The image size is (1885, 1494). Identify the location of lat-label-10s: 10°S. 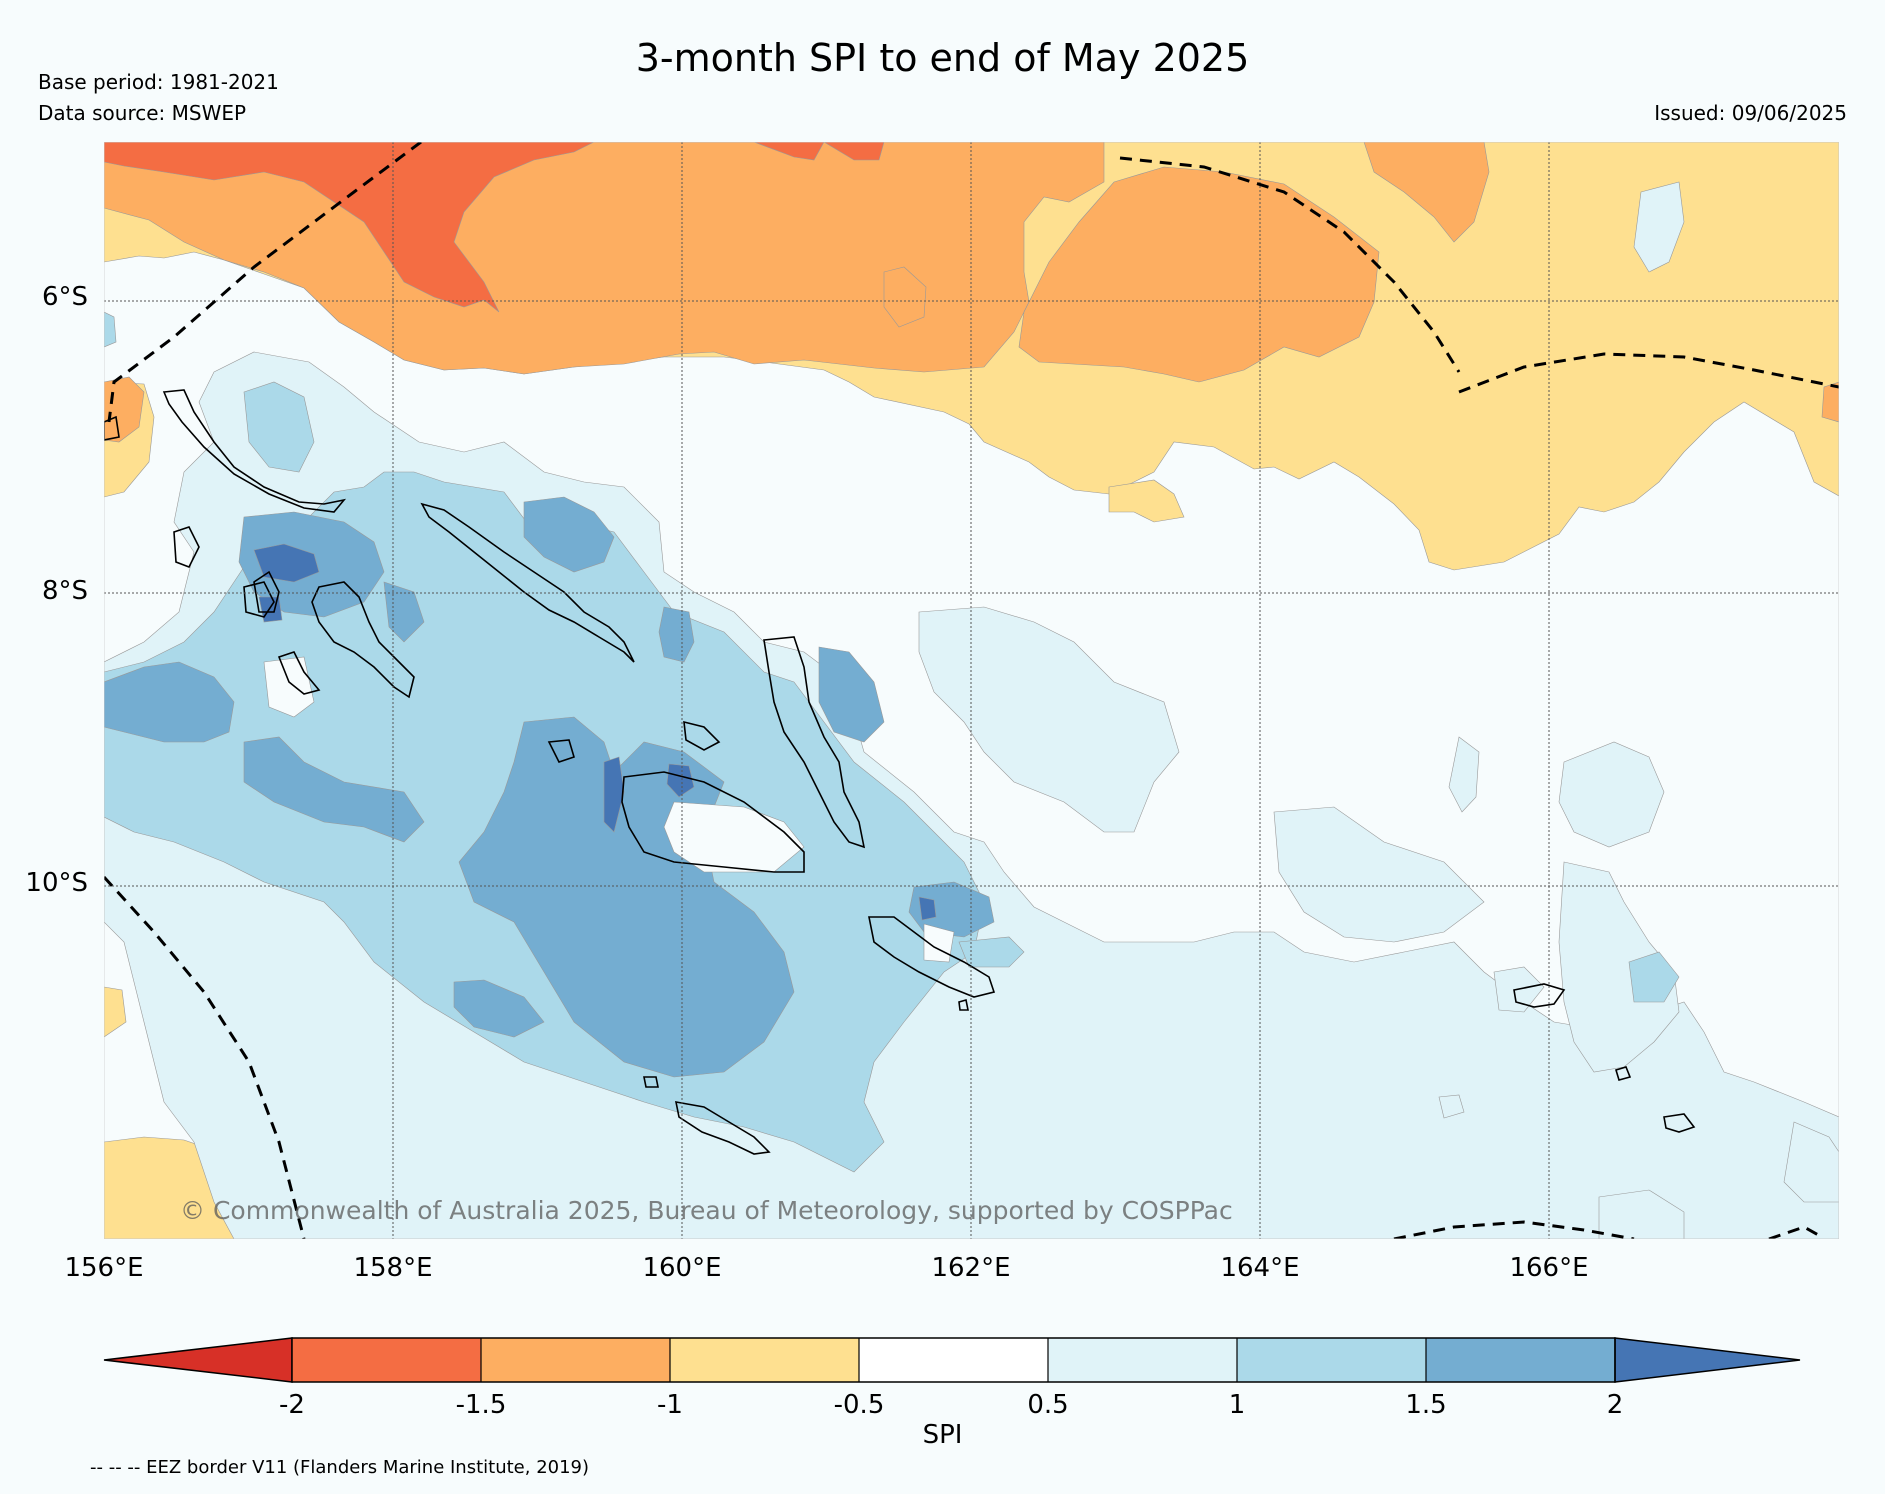
(56, 883).